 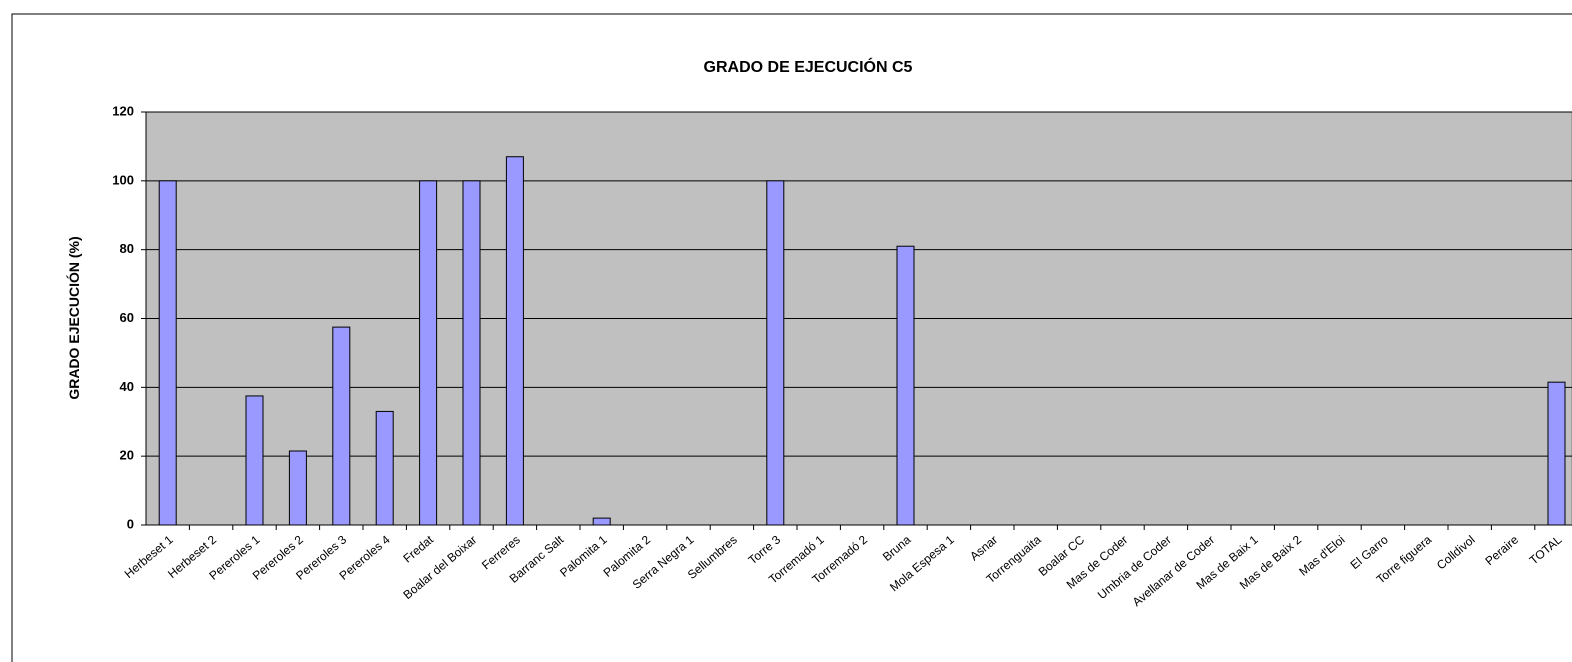 What do you see at coordinates (127, 386) in the screenshot?
I see `y-tick-label: 40` at bounding box center [127, 386].